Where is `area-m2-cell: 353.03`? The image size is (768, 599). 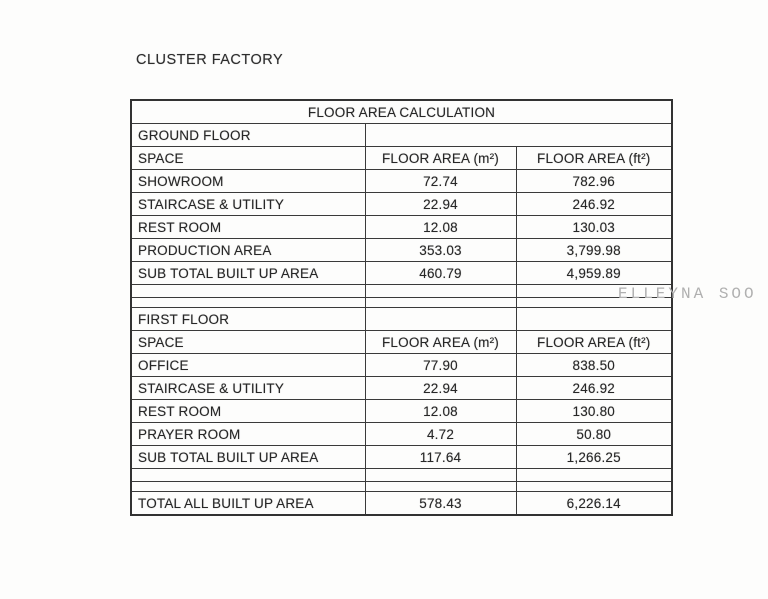 area-m2-cell: 353.03 is located at coordinates (440, 250).